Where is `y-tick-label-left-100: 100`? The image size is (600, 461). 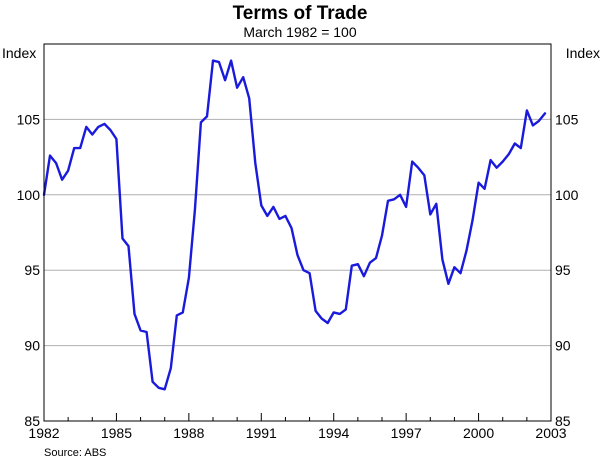 y-tick-label-left-100: 100 is located at coordinates (29, 195).